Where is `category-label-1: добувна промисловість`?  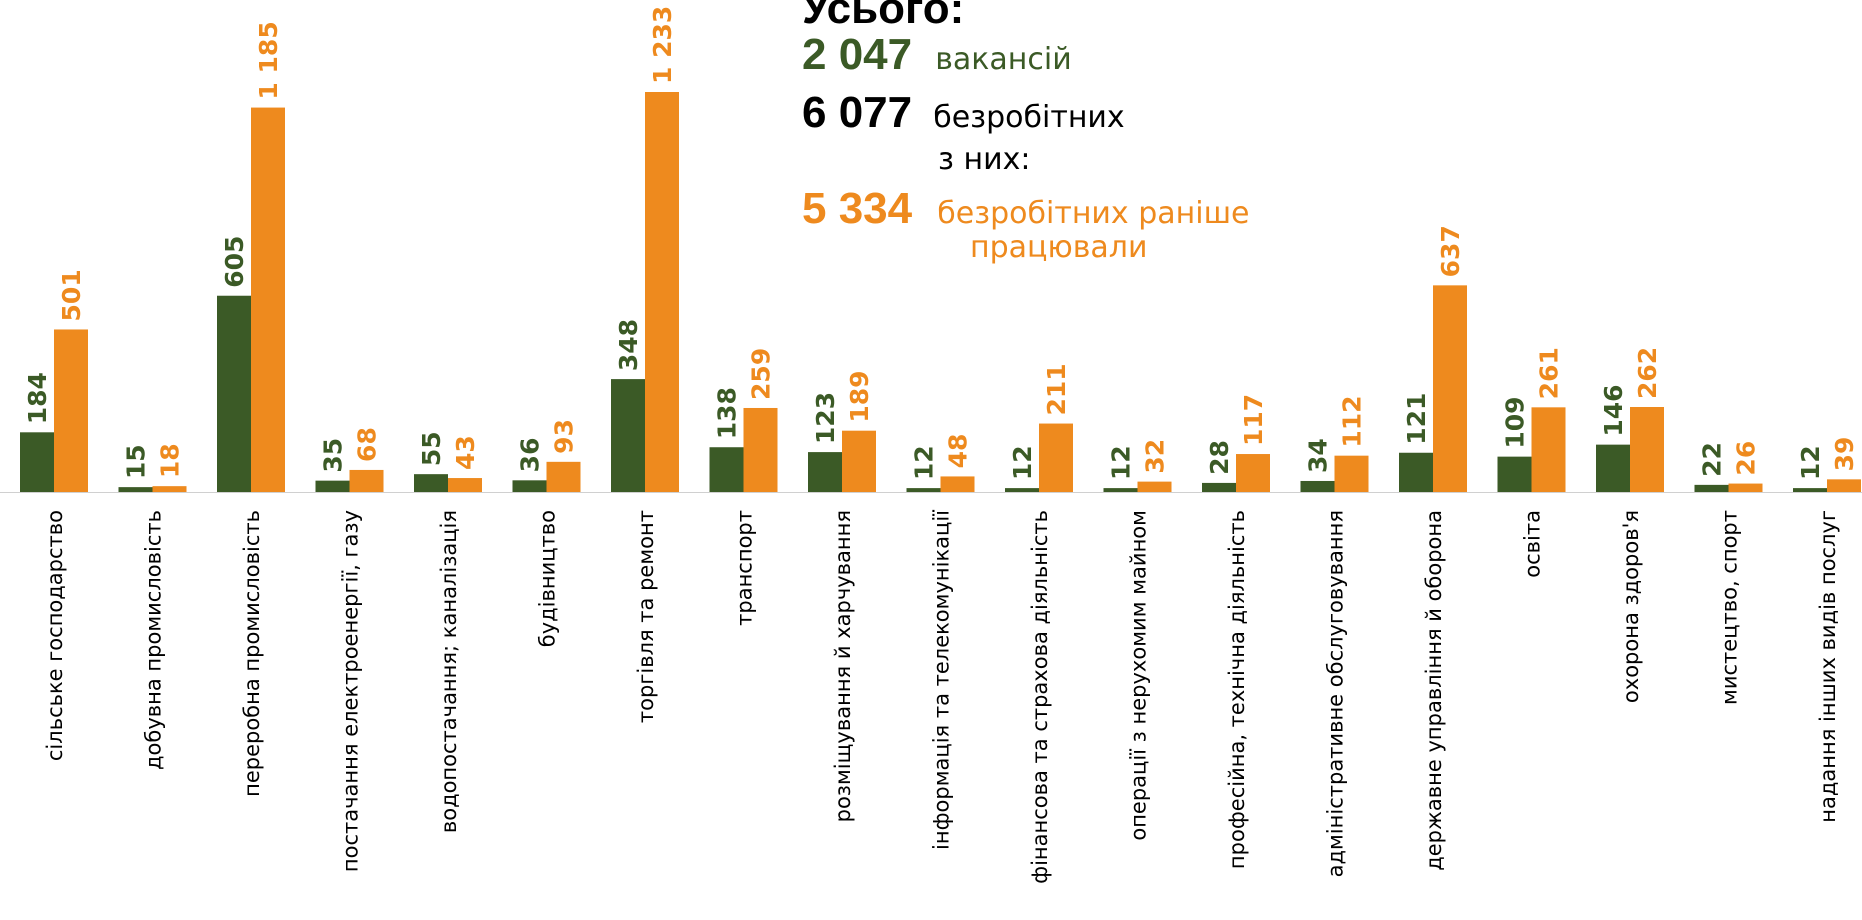
category-label-1: добувна промисловість is located at coordinates (154, 640).